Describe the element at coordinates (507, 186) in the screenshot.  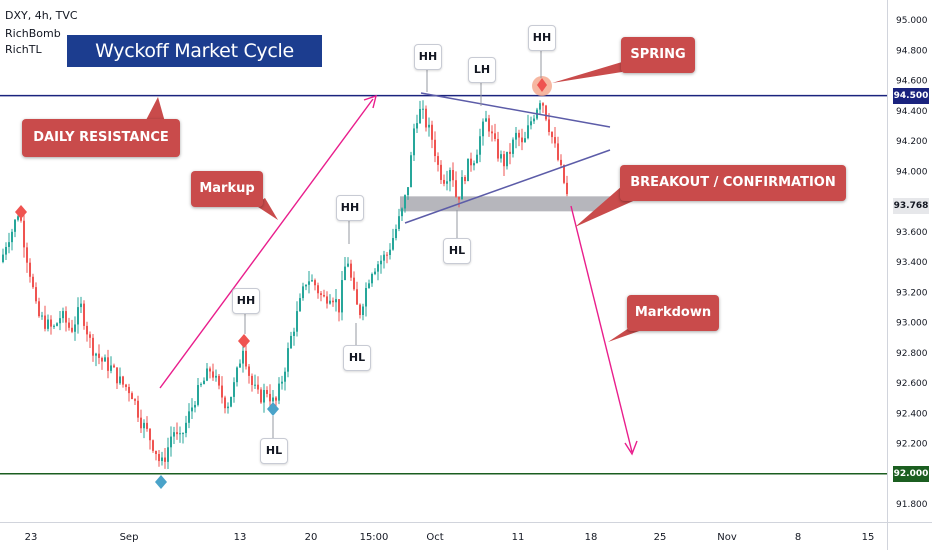
I see `lower-trendline` at that location.